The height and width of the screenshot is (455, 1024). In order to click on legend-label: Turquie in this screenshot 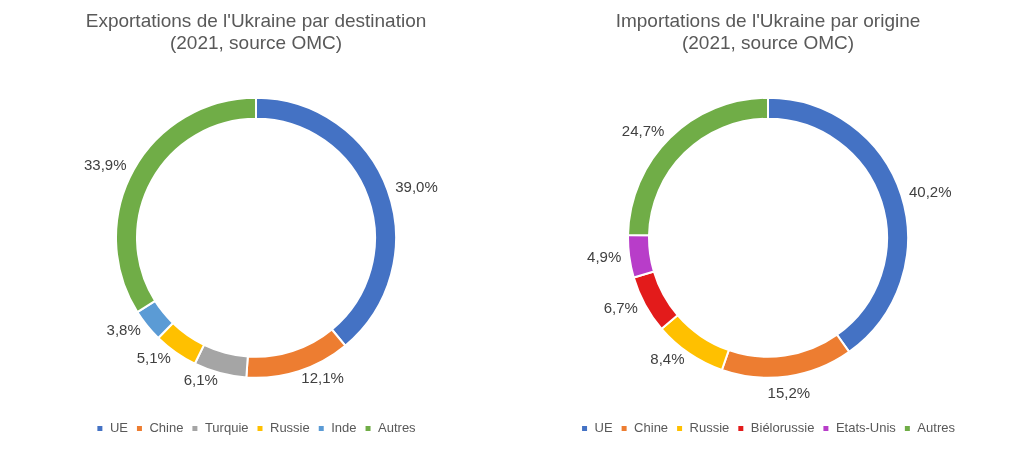, I will do `click(226, 428)`.